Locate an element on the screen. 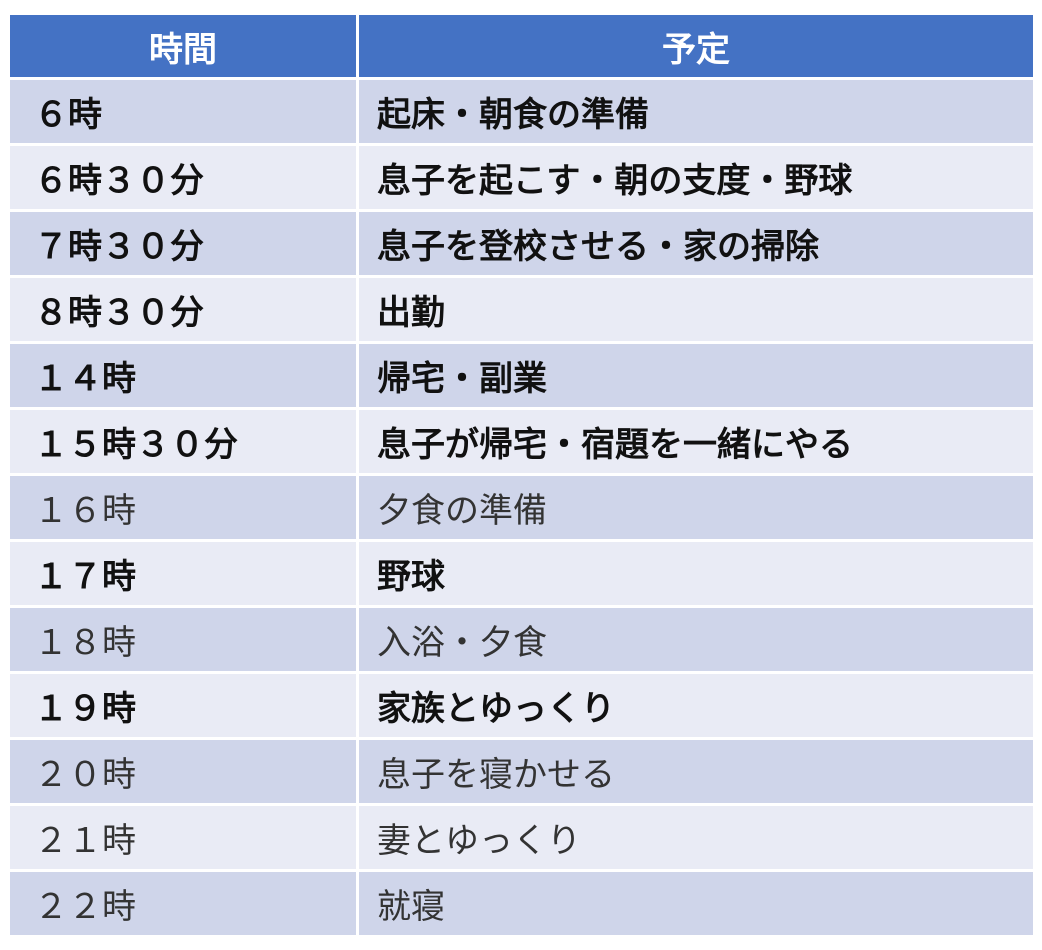 This screenshot has height=950, width=1042. schedule-cell: 夕食の準備 is located at coordinates (696, 507).